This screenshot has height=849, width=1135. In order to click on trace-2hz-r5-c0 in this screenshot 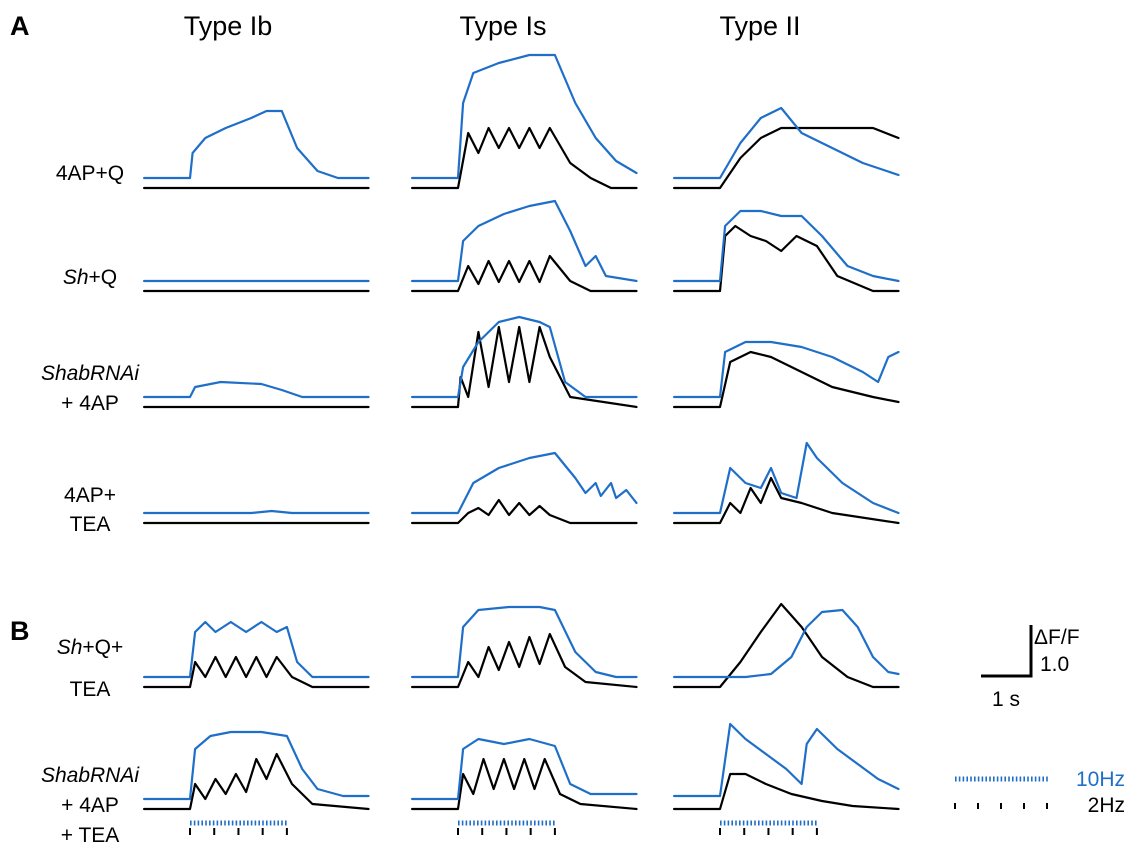, I will do `click(256, 781)`.